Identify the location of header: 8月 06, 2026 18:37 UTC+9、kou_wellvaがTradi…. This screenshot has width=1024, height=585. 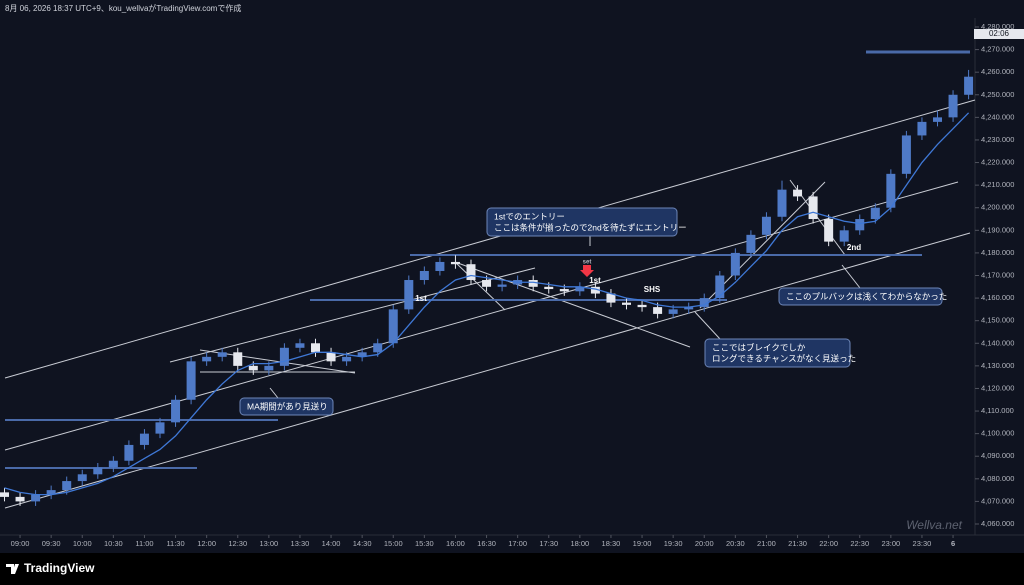
(123, 8).